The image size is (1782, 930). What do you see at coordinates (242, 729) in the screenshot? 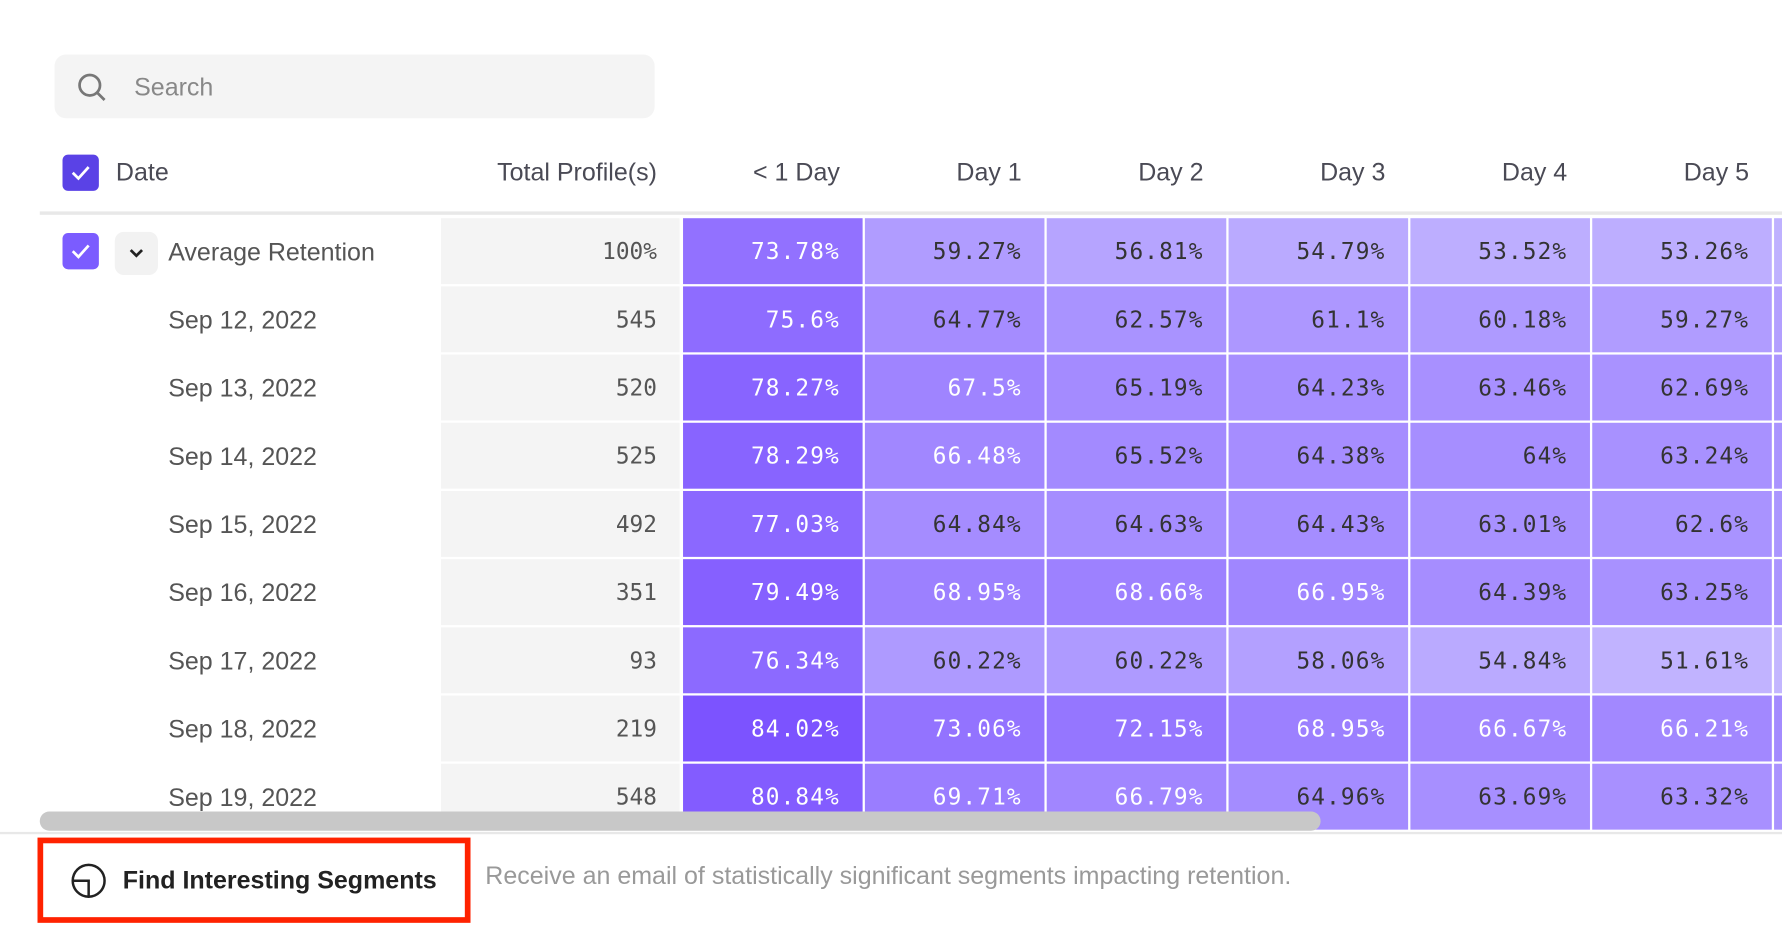
I see `row-date: Sep 18, 2022` at bounding box center [242, 729].